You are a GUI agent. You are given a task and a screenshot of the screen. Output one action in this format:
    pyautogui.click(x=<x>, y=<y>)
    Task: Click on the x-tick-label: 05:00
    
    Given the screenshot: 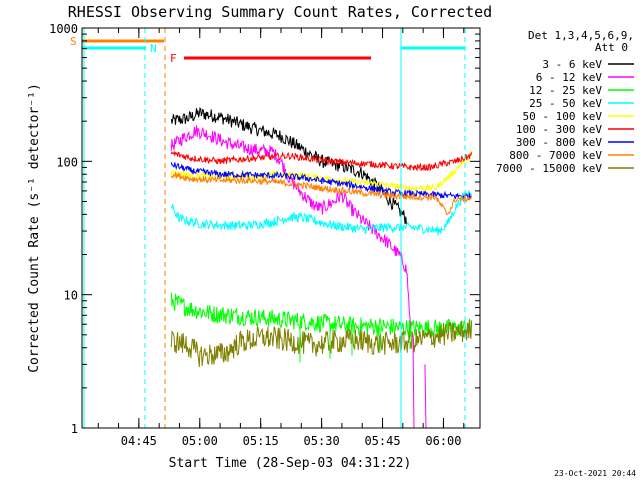 What is the action you would take?
    pyautogui.click(x=200, y=441)
    